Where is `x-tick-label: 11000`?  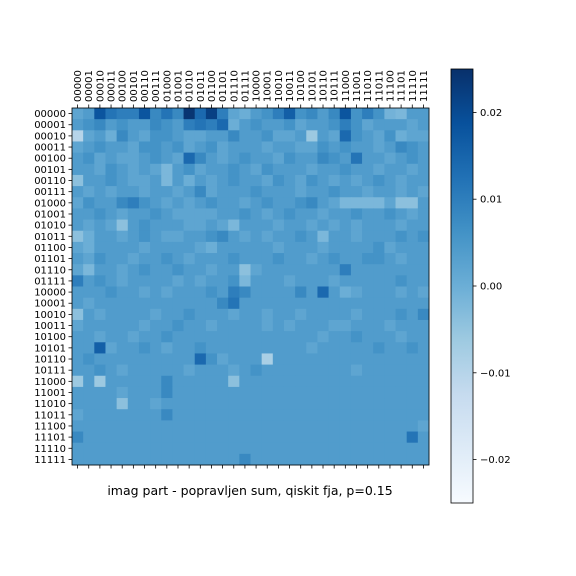 x-tick-label: 11000 is located at coordinates (346, 86).